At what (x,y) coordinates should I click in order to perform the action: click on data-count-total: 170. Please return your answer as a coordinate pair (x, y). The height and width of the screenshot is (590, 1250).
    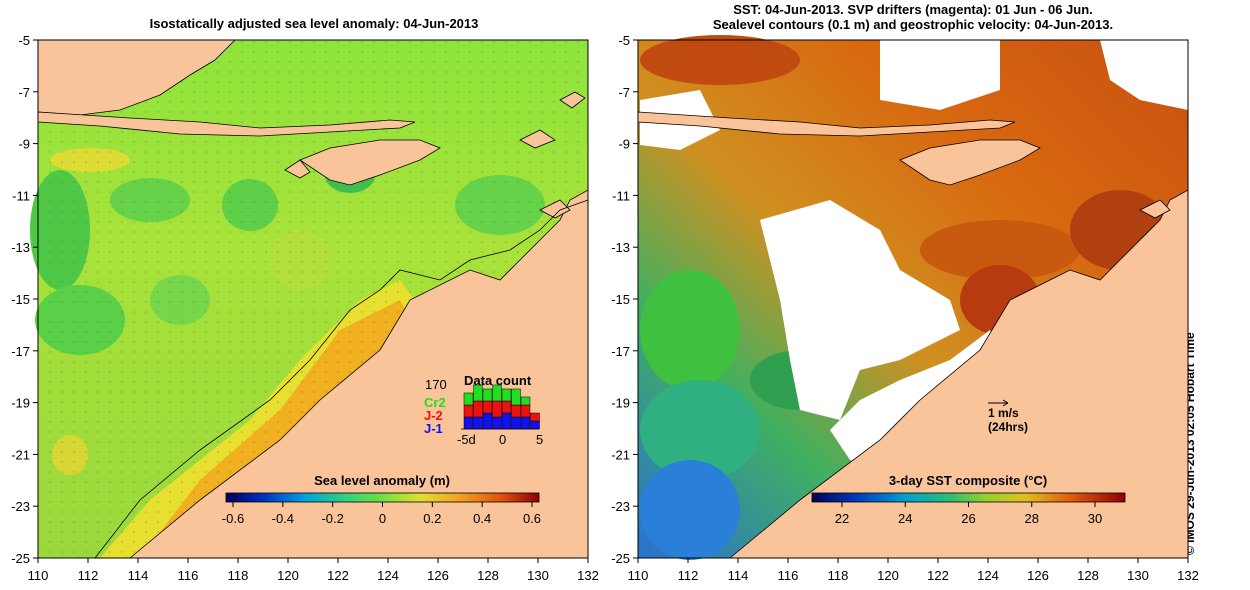
    Looking at the image, I should click on (436, 384).